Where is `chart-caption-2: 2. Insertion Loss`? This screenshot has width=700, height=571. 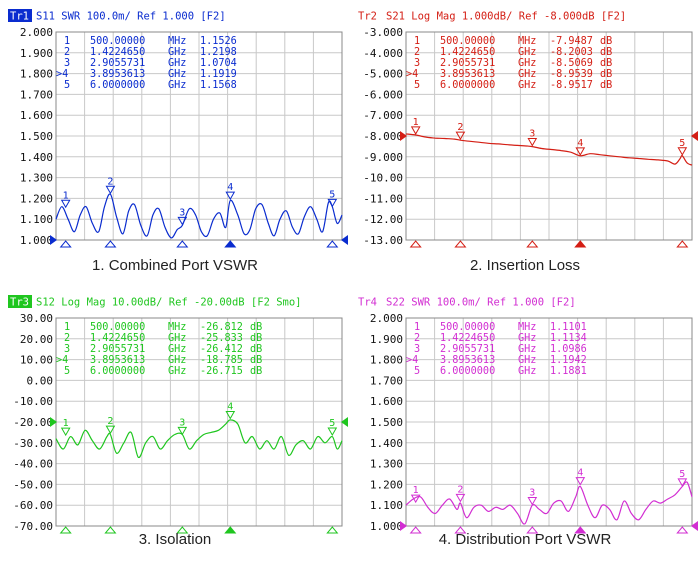
chart-caption-2: 2. Insertion Loss is located at coordinates (525, 265).